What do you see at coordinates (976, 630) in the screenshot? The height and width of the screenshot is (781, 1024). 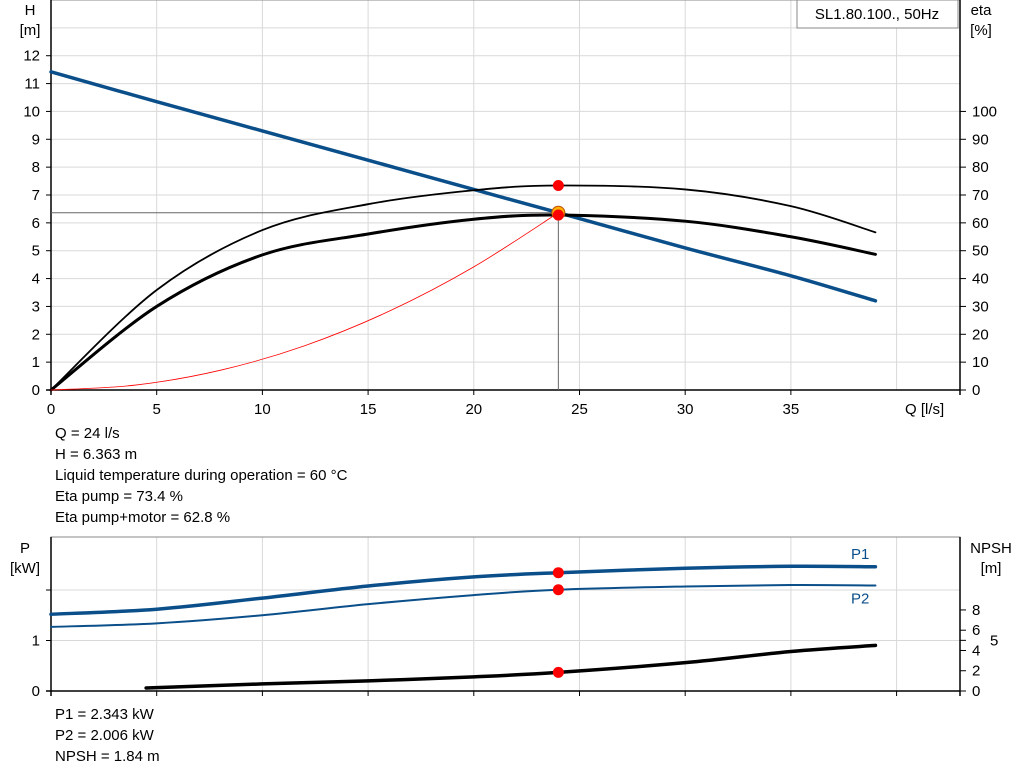 I see `right-tick-label: 6` at bounding box center [976, 630].